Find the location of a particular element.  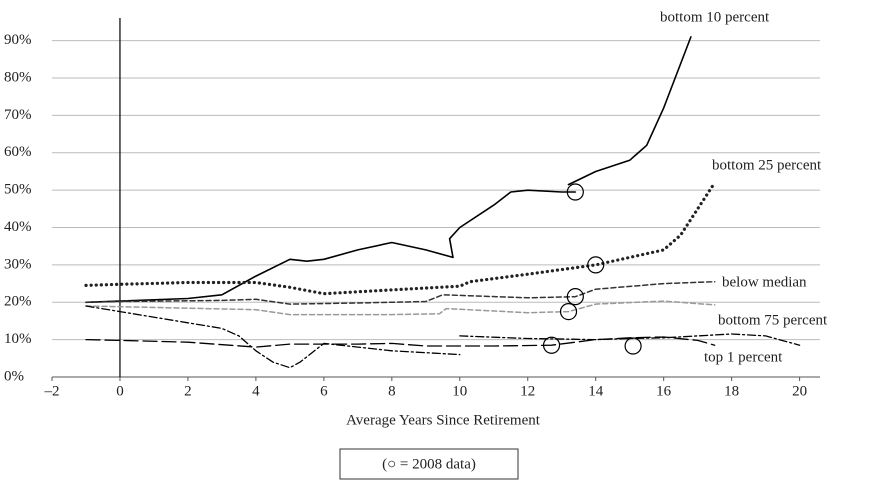

y-tick-label: 40% is located at coordinates (18, 227).